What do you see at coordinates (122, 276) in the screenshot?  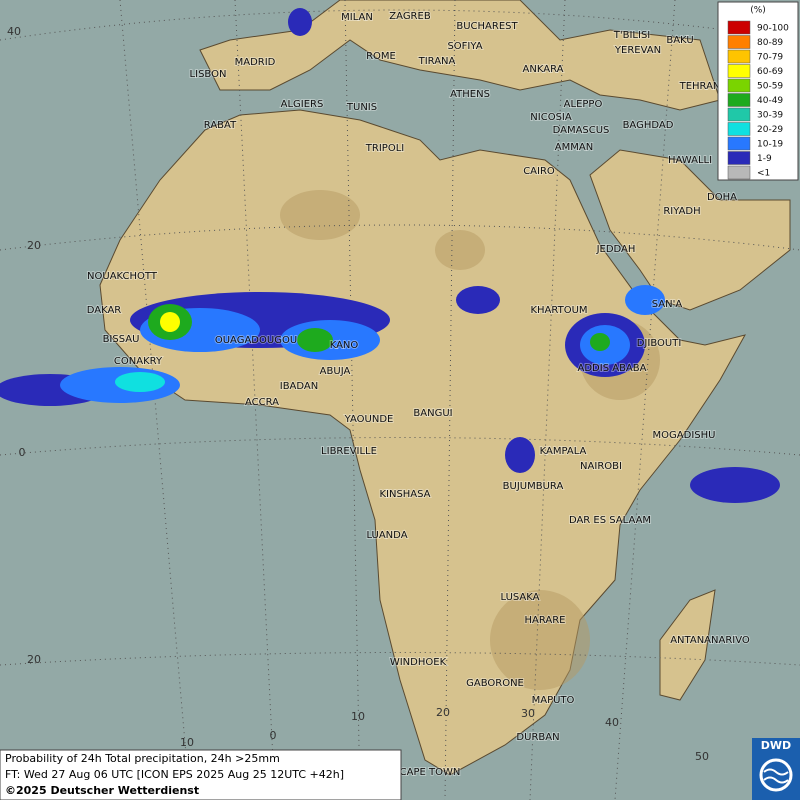 I see `city-label: NOUAKCHOTT` at bounding box center [122, 276].